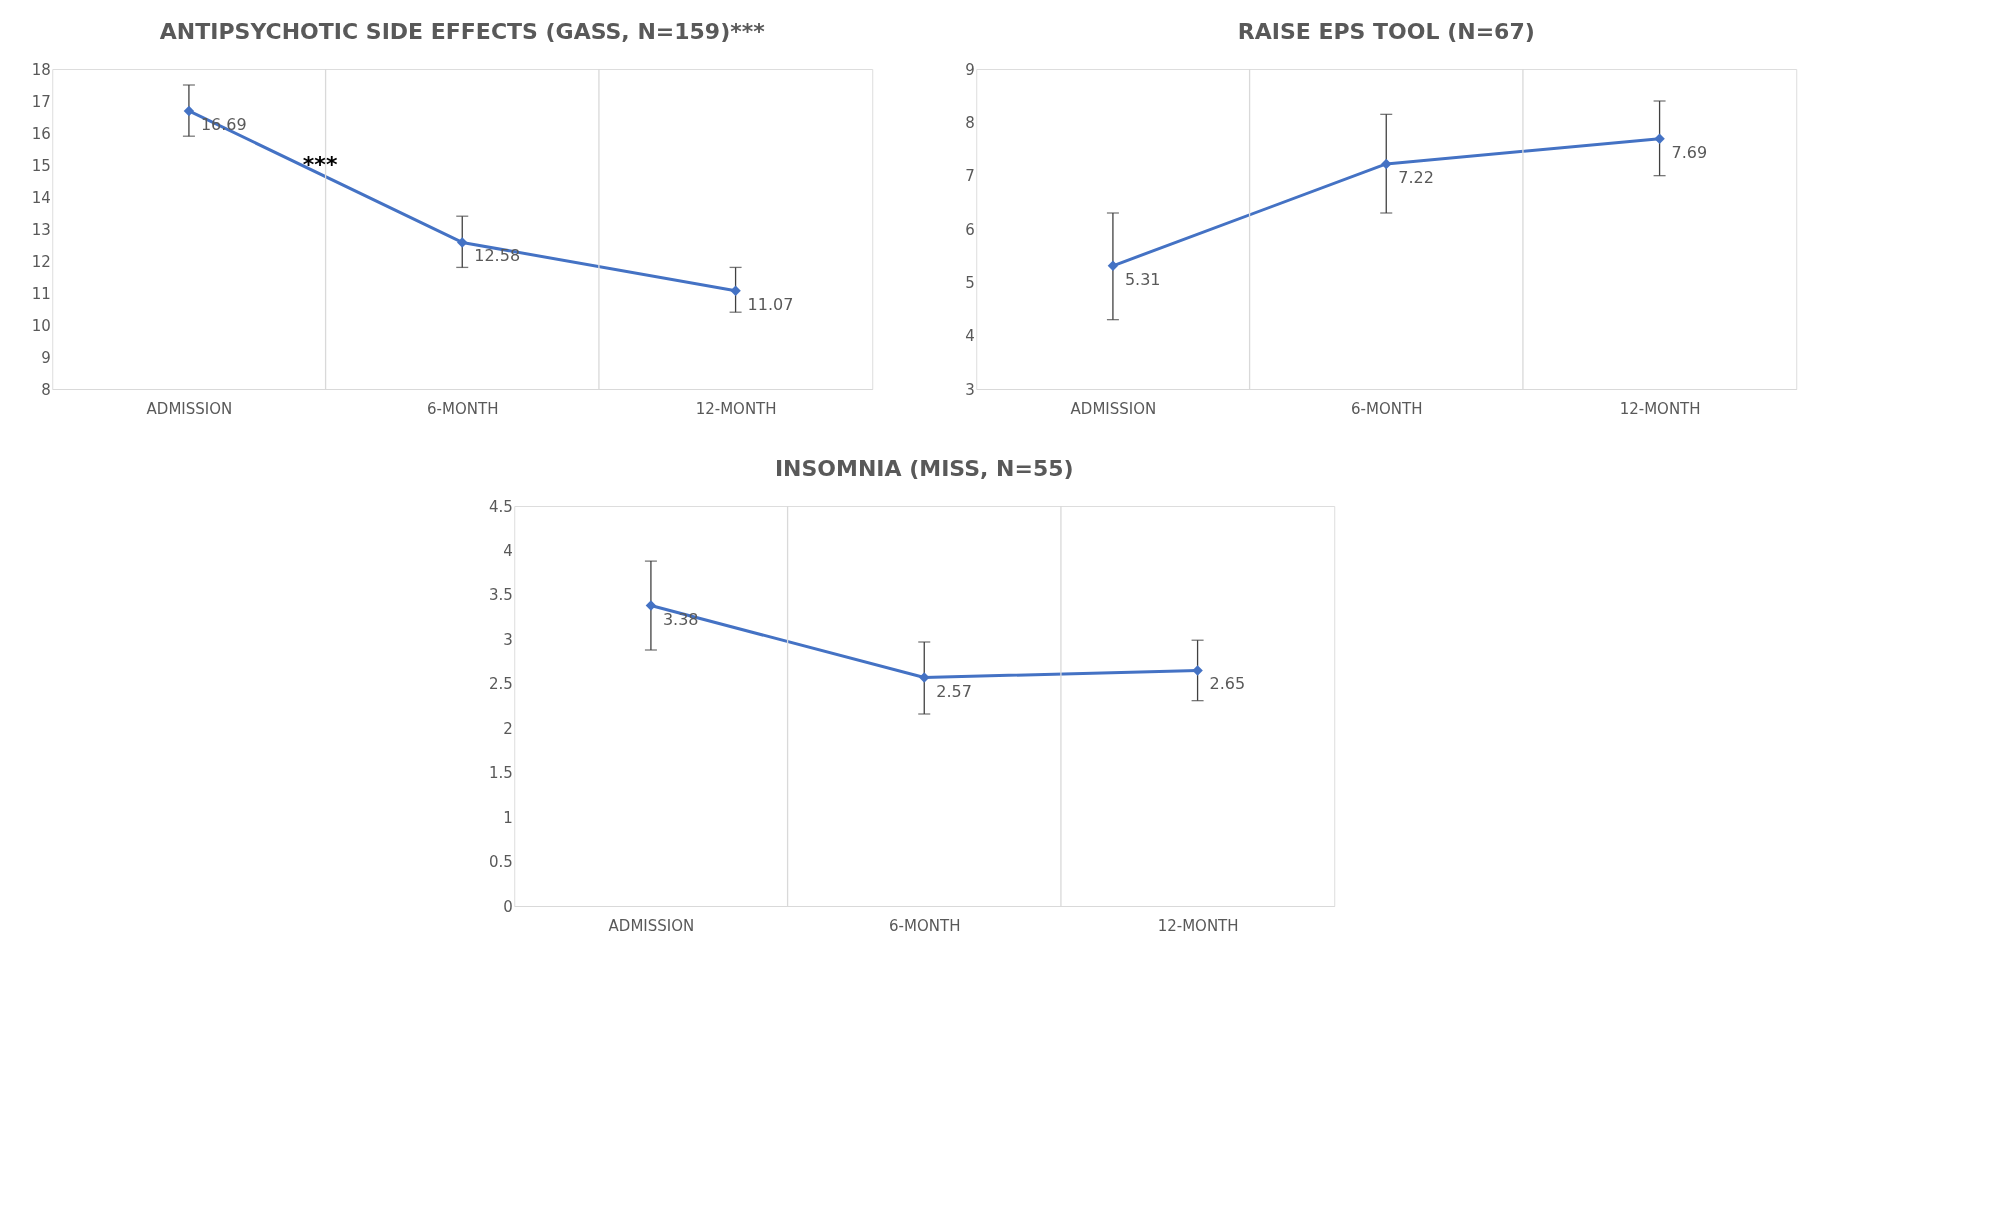 This screenshot has height=1207, width=1990. What do you see at coordinates (320, 164) in the screenshot?
I see `annotation: ***` at bounding box center [320, 164].